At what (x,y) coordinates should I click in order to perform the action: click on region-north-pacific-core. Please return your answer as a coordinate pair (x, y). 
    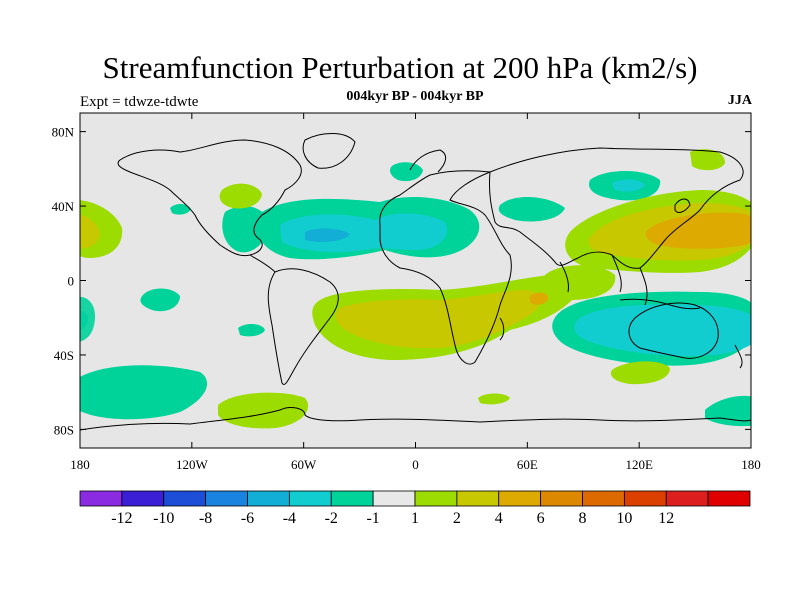
    Looking at the image, I should click on (628, 185).